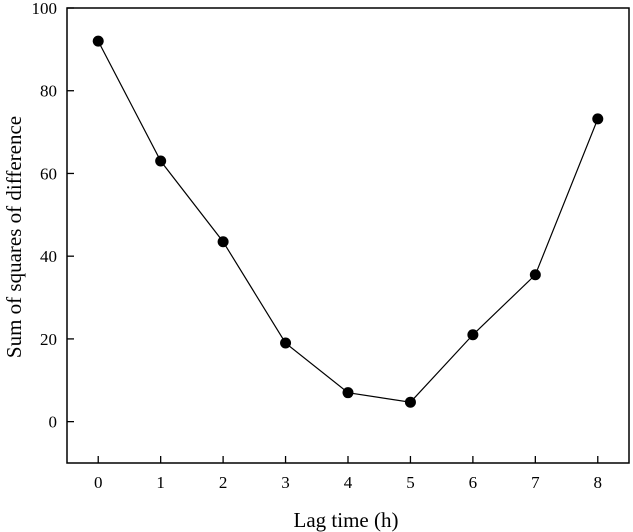 Image resolution: width=633 pixels, height=532 pixels. What do you see at coordinates (348, 482) in the screenshot?
I see `x-tick-label: 4` at bounding box center [348, 482].